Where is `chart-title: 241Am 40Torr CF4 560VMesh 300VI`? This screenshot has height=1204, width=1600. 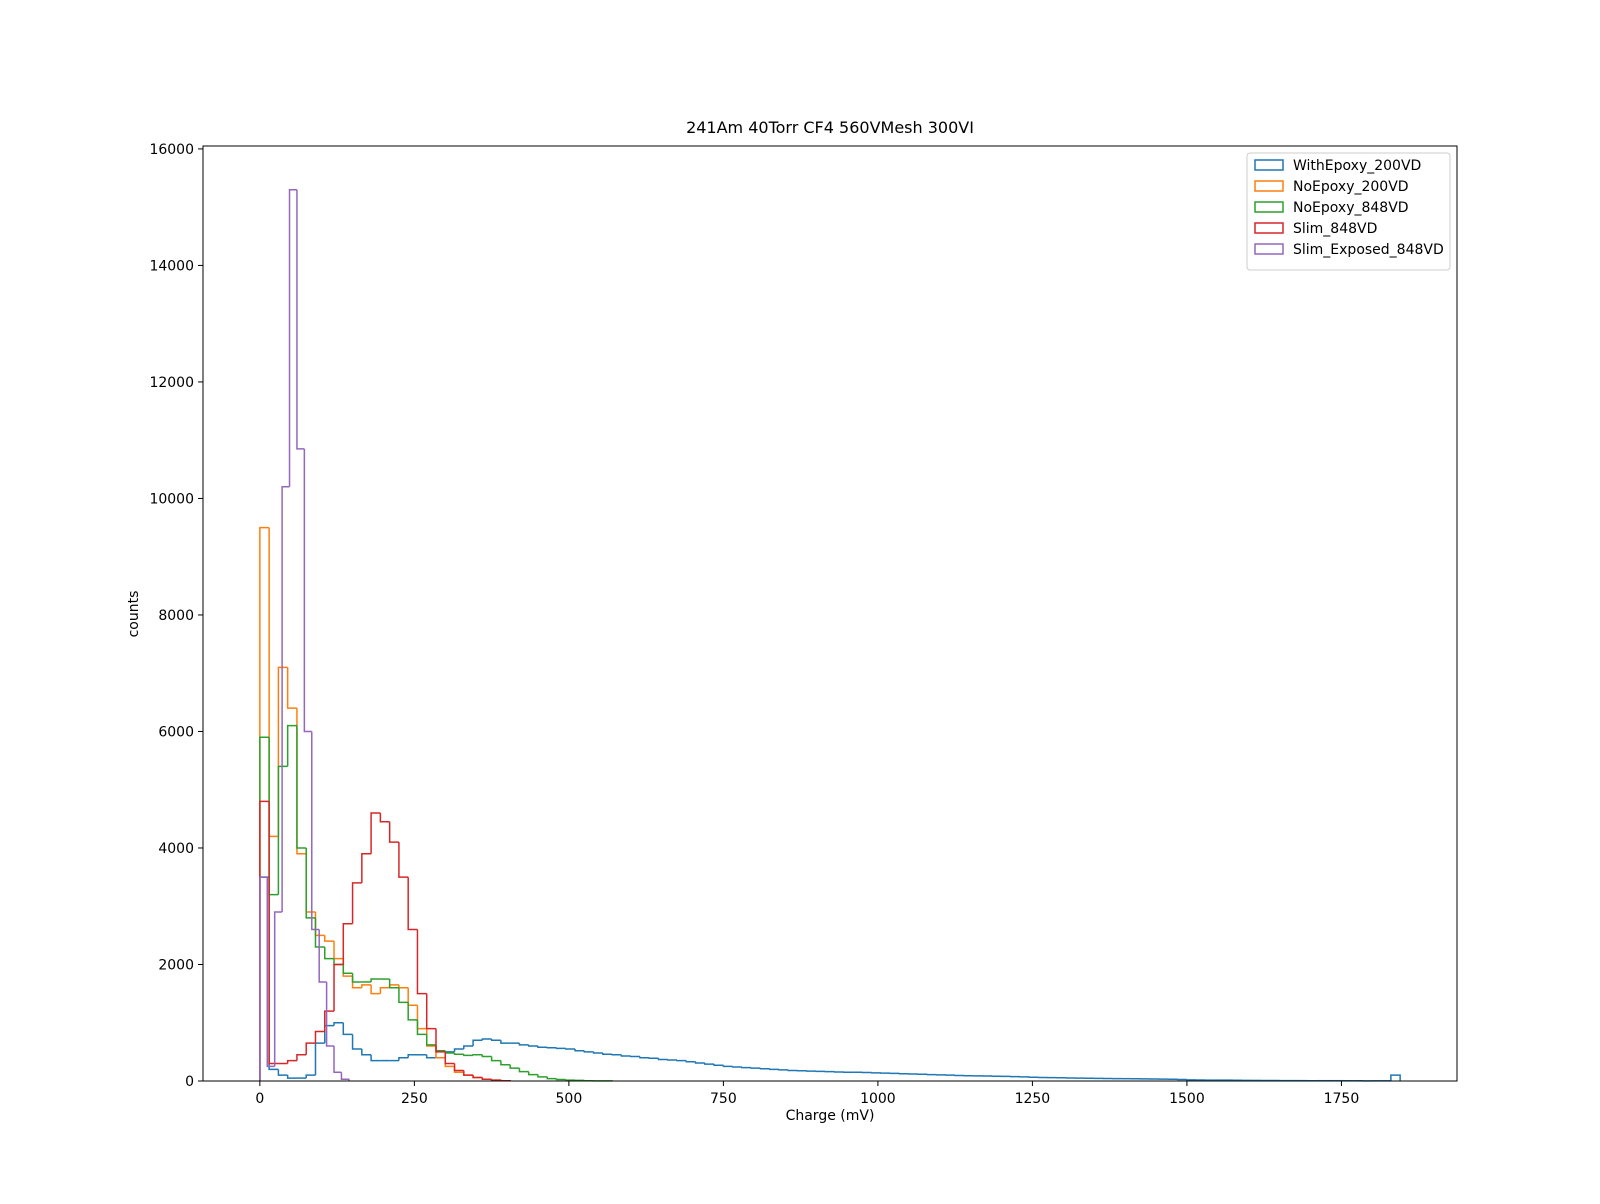 chart-title: 241Am 40Torr CF4 560VMesh 300VI is located at coordinates (830, 127).